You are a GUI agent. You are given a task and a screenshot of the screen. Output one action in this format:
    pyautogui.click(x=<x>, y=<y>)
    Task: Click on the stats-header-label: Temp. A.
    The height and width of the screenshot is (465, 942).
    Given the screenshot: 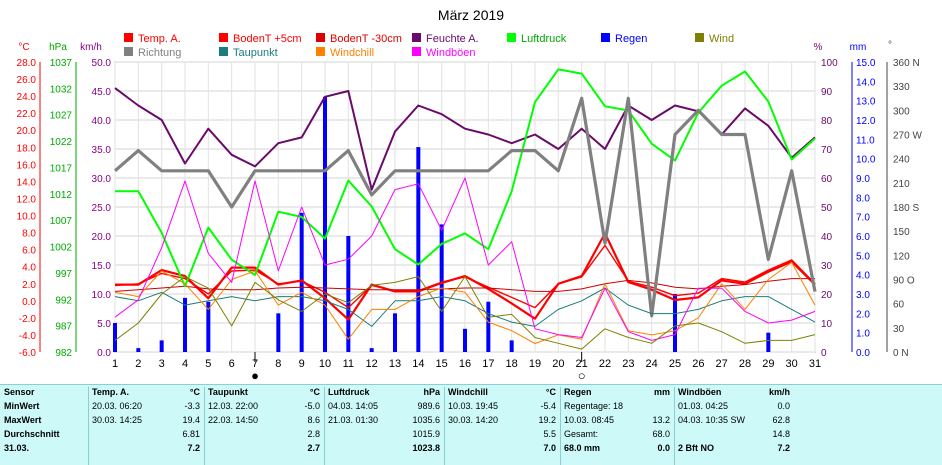 What is the action you would take?
    pyautogui.click(x=111, y=392)
    